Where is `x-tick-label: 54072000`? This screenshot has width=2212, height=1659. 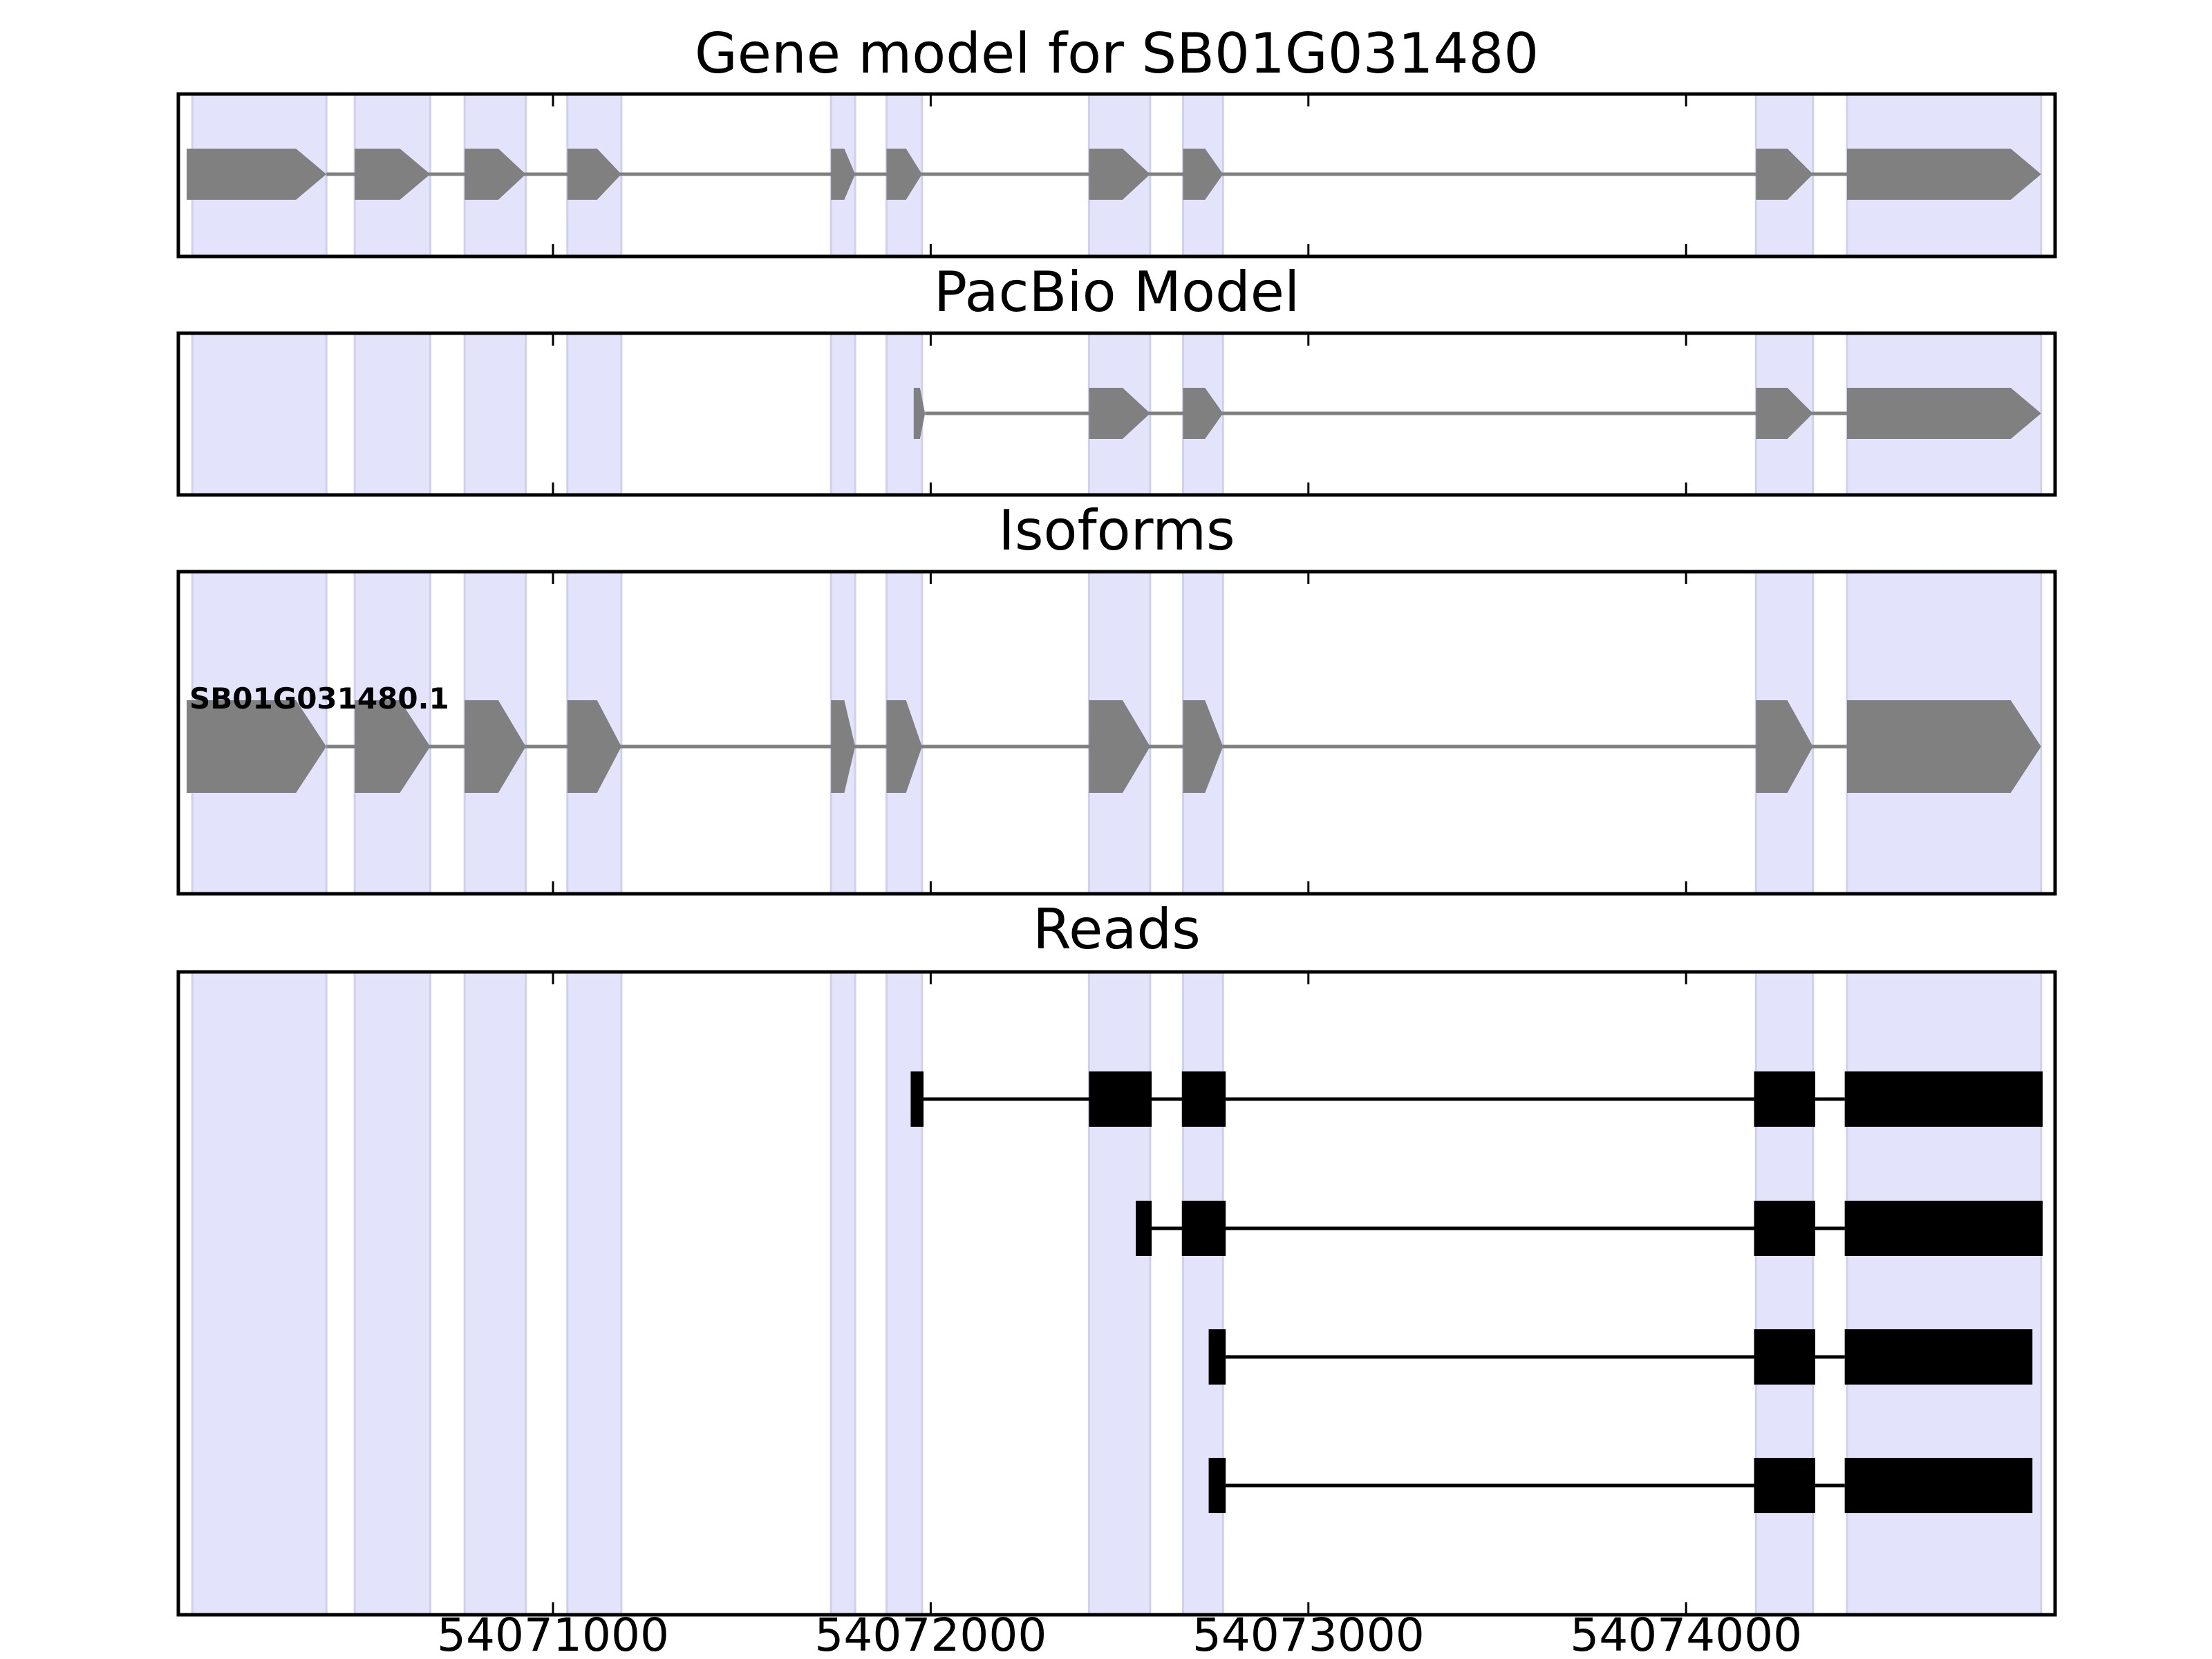 x-tick-label: 54072000 is located at coordinates (931, 1634).